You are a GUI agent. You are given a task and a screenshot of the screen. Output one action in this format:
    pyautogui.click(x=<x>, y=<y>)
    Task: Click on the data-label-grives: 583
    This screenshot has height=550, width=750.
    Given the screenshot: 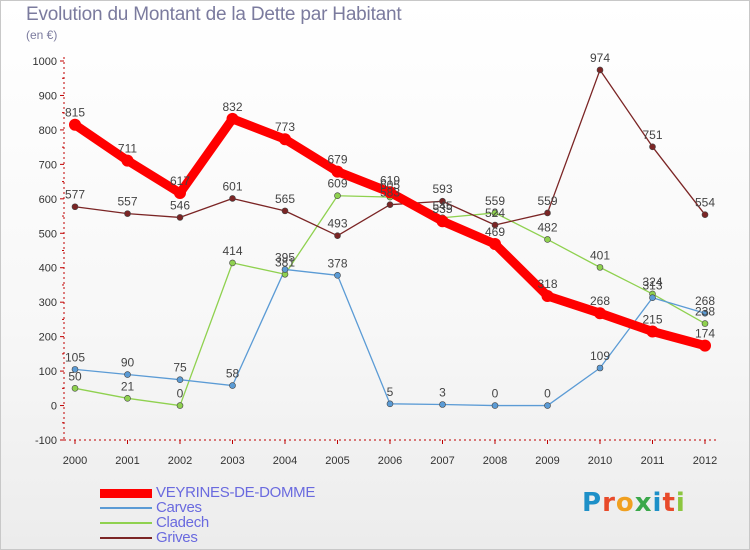 What is the action you would take?
    pyautogui.click(x=390, y=193)
    